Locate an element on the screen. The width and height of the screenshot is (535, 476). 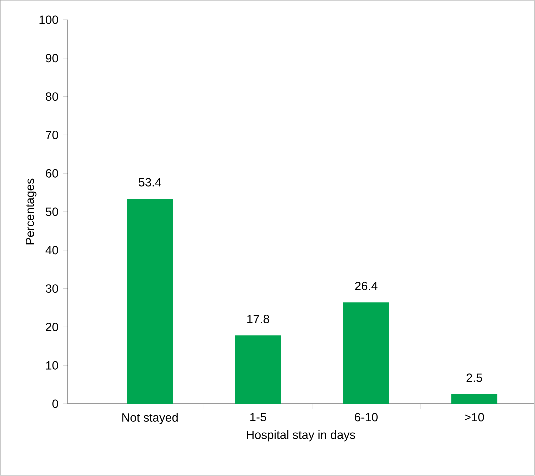
y-axis-title: Percentages is located at coordinates (31, 211).